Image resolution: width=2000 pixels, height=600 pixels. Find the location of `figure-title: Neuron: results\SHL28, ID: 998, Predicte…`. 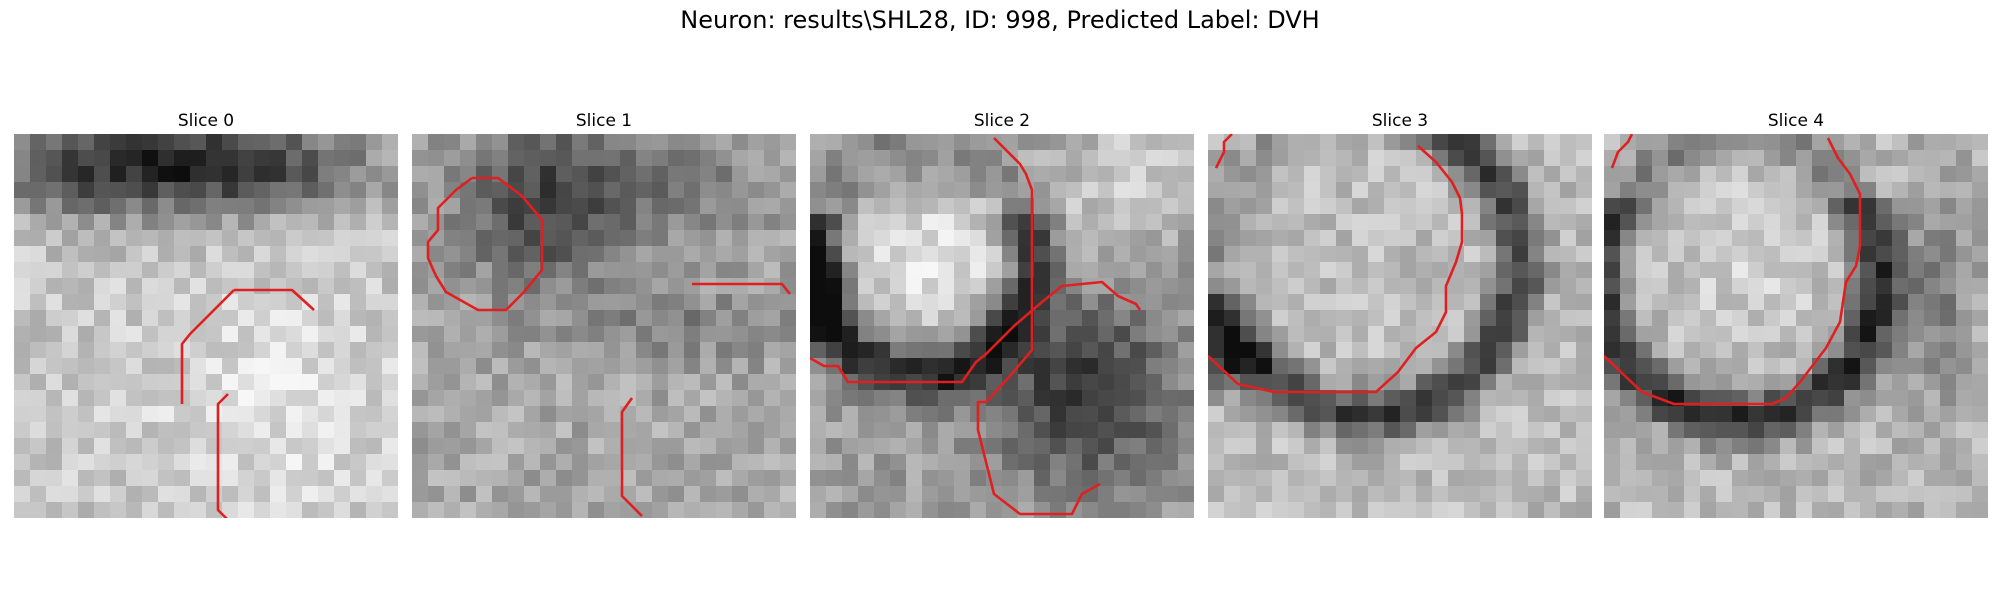

figure-title: Neuron: results\SHL28, ID: 998, Predicte… is located at coordinates (1000, 20).